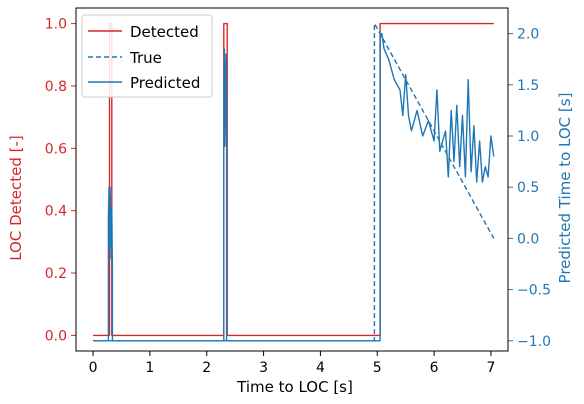 Image resolution: width=584 pixels, height=404 pixels. What do you see at coordinates (56, 212) in the screenshot?
I see `left-y-tick-label: 0.4` at bounding box center [56, 212].